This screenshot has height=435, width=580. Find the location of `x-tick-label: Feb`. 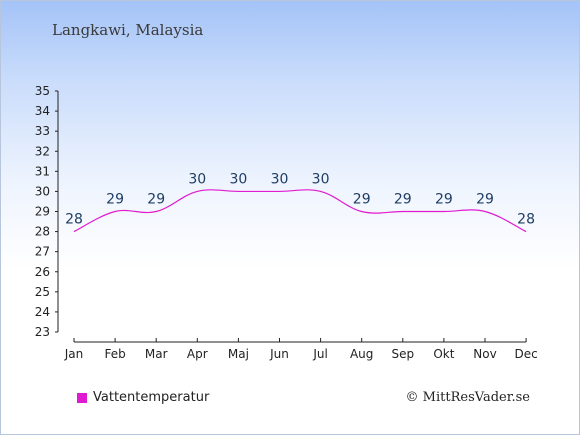

x-tick-label: Feb is located at coordinates (114, 354).